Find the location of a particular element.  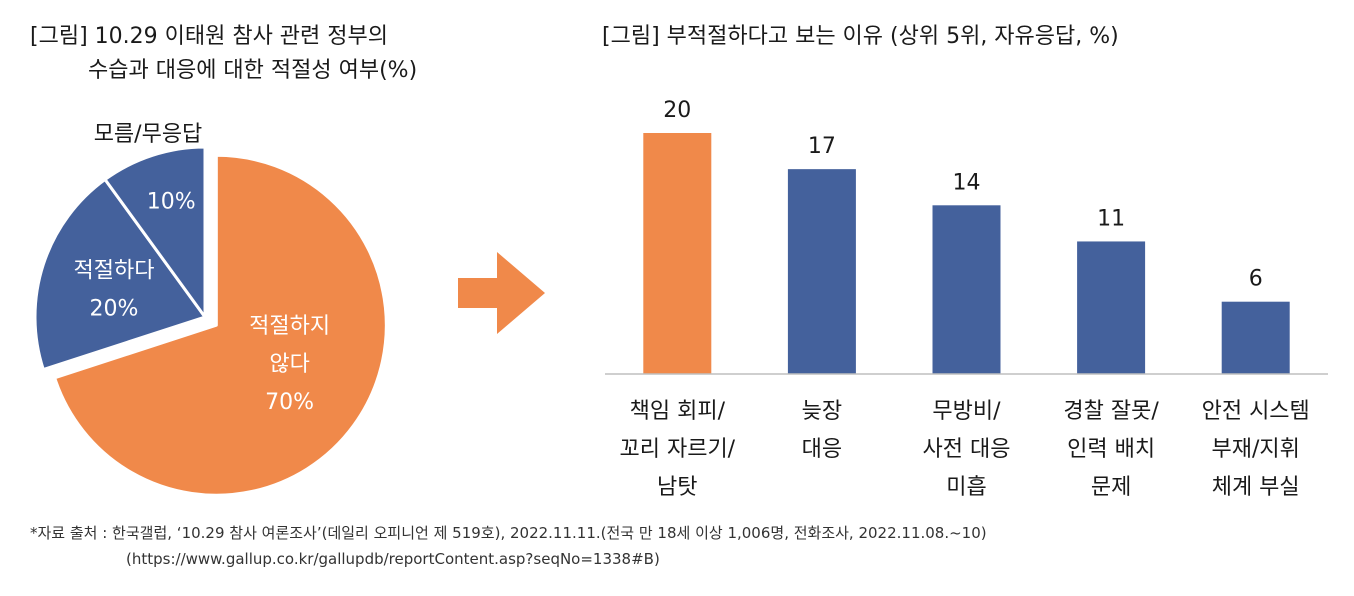

bar-category-label: 꼬리 자르기/ is located at coordinates (677, 449).